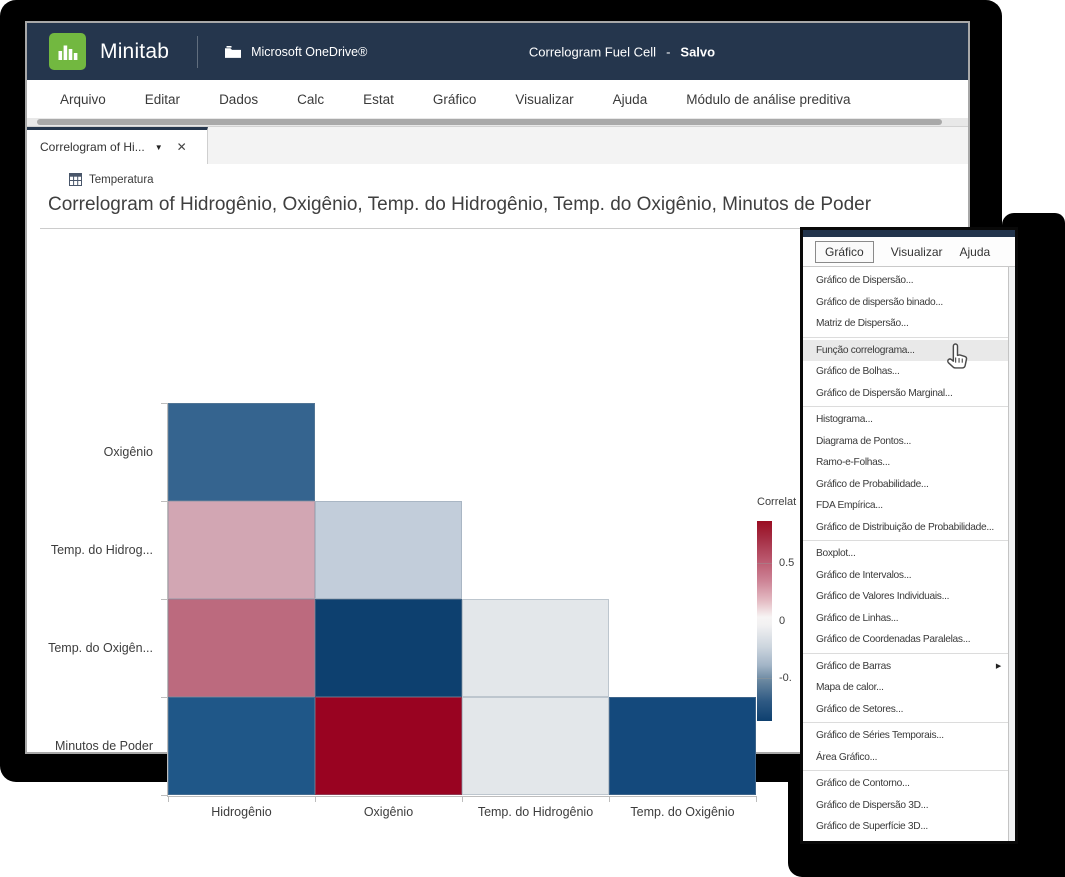 The width and height of the screenshot is (1065, 877). Describe the element at coordinates (1012, 554) in the screenshot. I see `popup-background-sliver` at that location.